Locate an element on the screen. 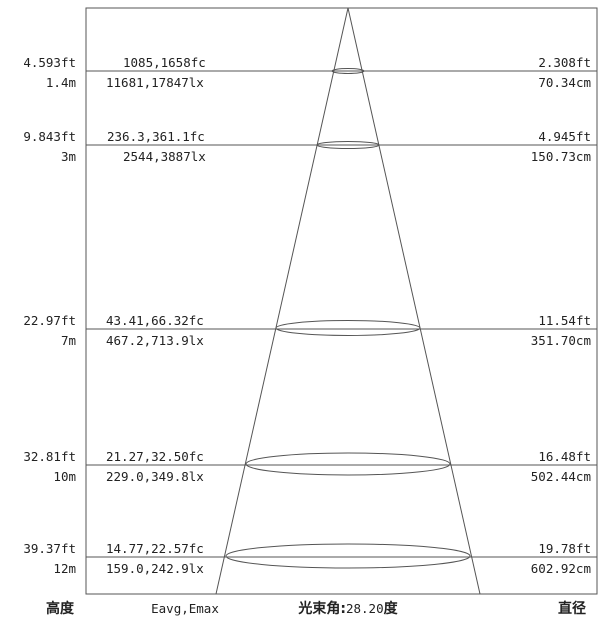  beam-angle-label: 光束角:28.20度 is located at coordinates (347, 608).